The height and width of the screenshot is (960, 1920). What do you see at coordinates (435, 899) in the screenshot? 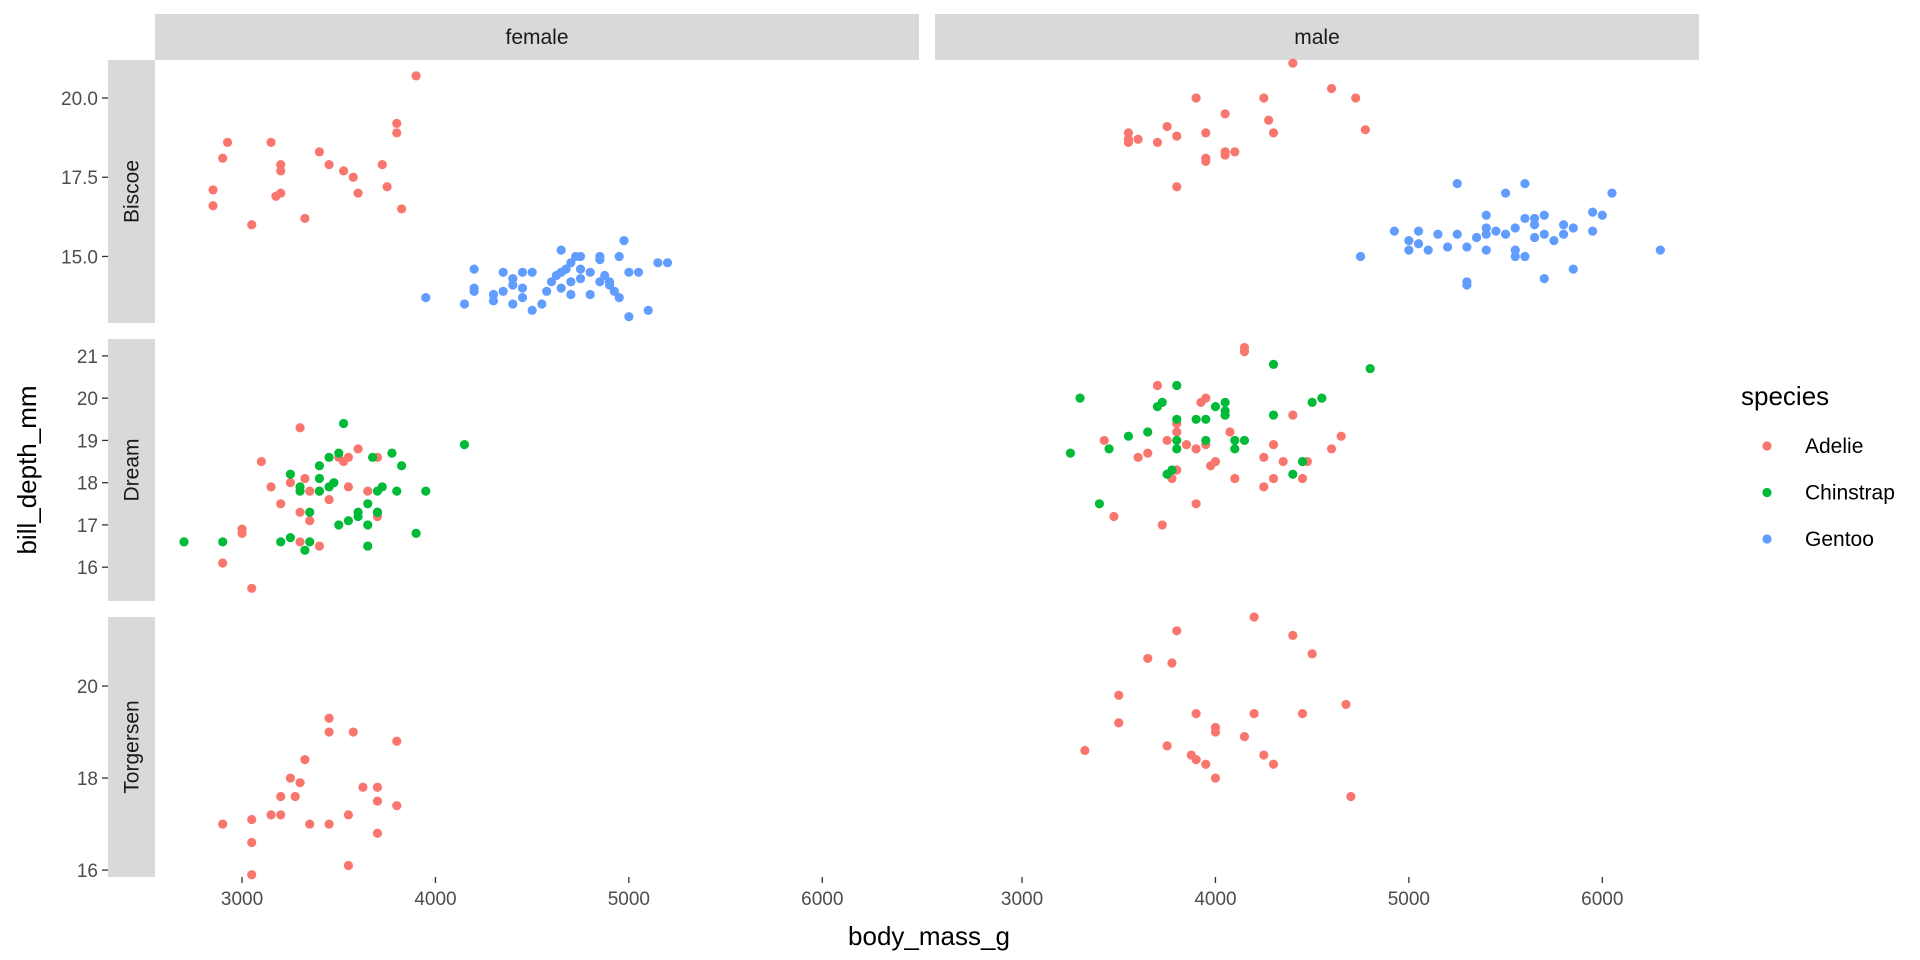
I see `x-tick-label: 4000` at bounding box center [435, 899].